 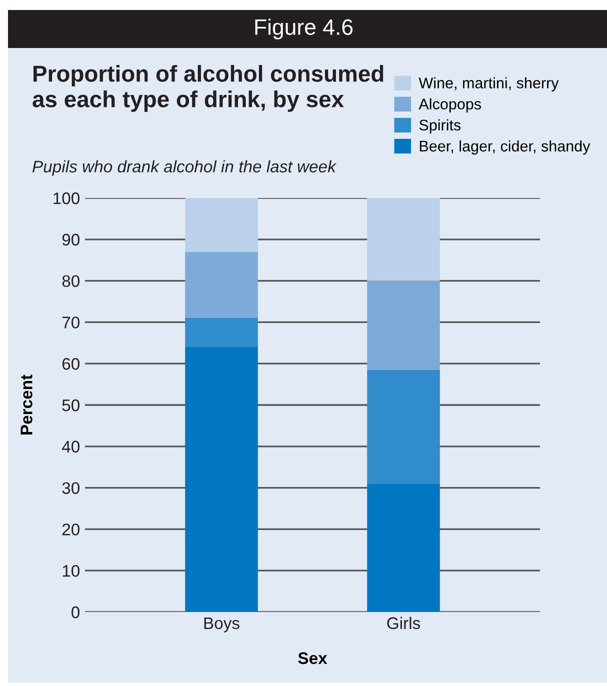 What do you see at coordinates (67, 198) in the screenshot?
I see `y-tick-label: 100` at bounding box center [67, 198].